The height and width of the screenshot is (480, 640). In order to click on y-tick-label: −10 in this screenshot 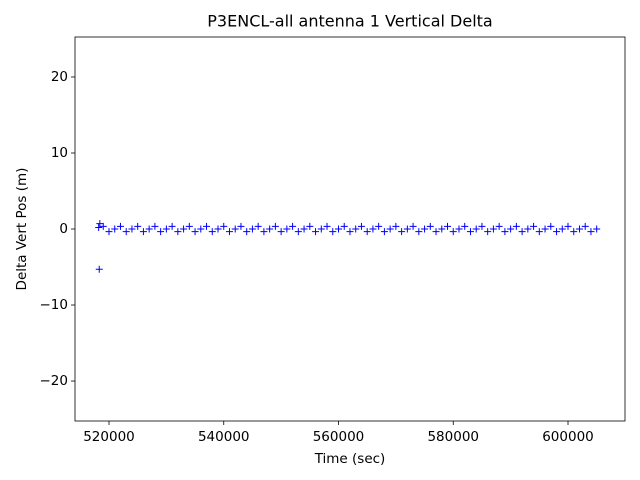, I will do `click(54, 305)`.